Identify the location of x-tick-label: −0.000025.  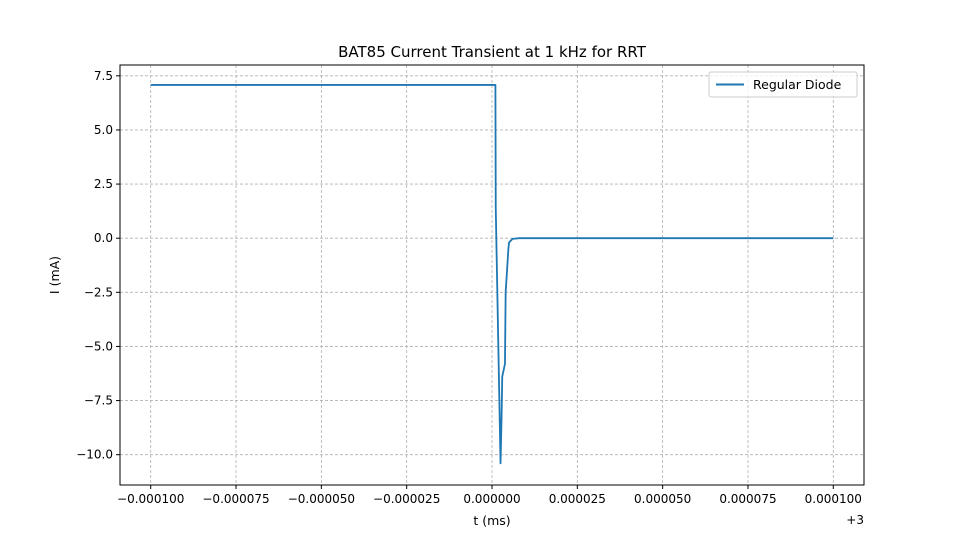
(406, 499).